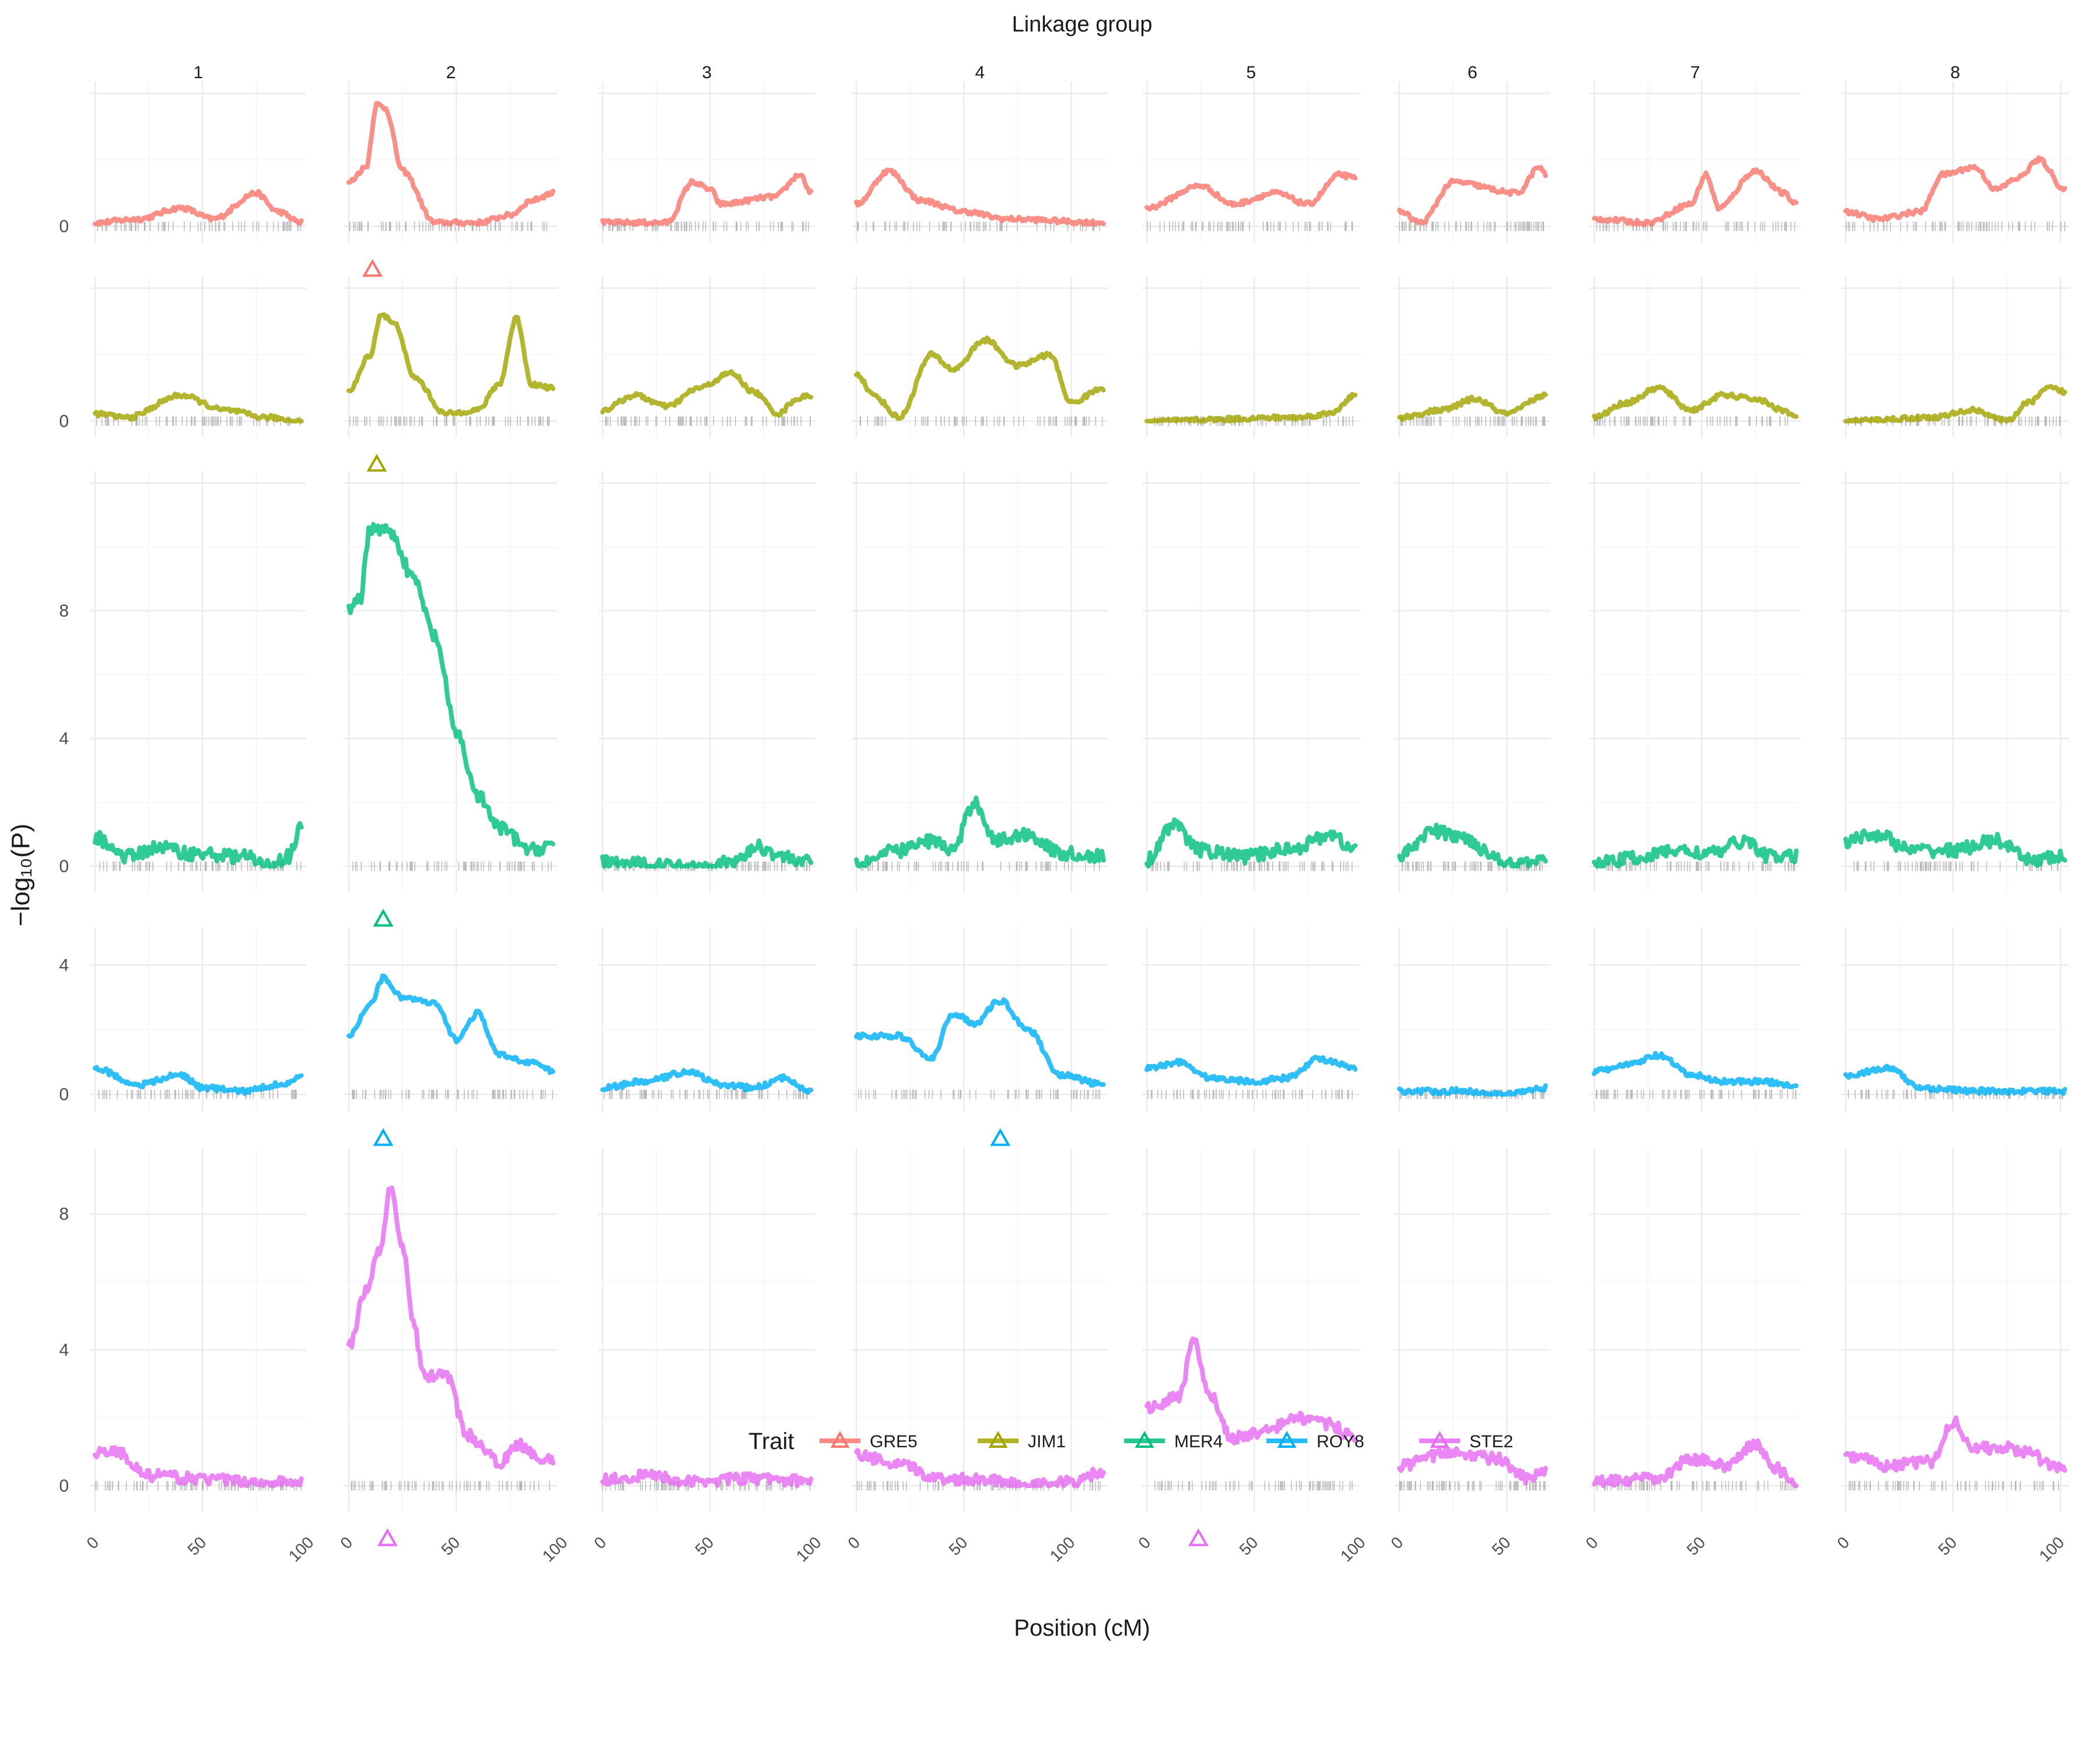 Image resolution: width=2100 pixels, height=1750 pixels. I want to click on legend-item-ROY8: ROY8, so click(1315, 1440).